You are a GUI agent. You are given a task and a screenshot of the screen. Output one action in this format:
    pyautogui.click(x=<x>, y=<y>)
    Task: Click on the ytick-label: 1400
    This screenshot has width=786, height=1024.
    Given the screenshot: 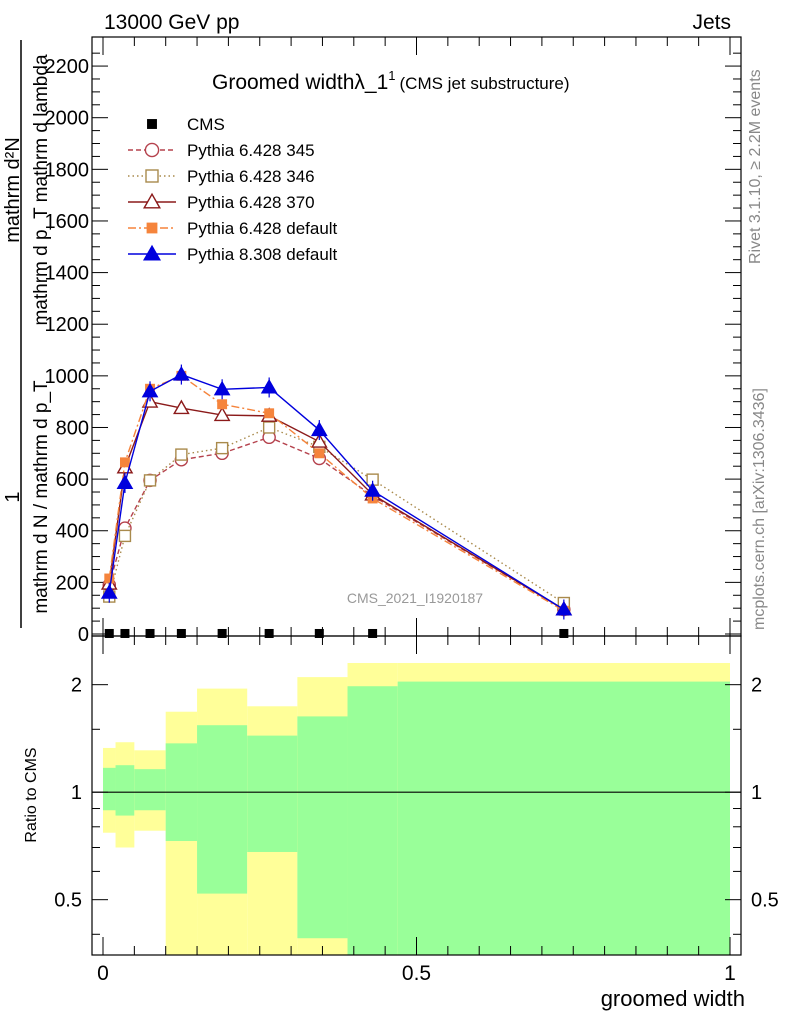 What is the action you would take?
    pyautogui.click(x=67, y=274)
    